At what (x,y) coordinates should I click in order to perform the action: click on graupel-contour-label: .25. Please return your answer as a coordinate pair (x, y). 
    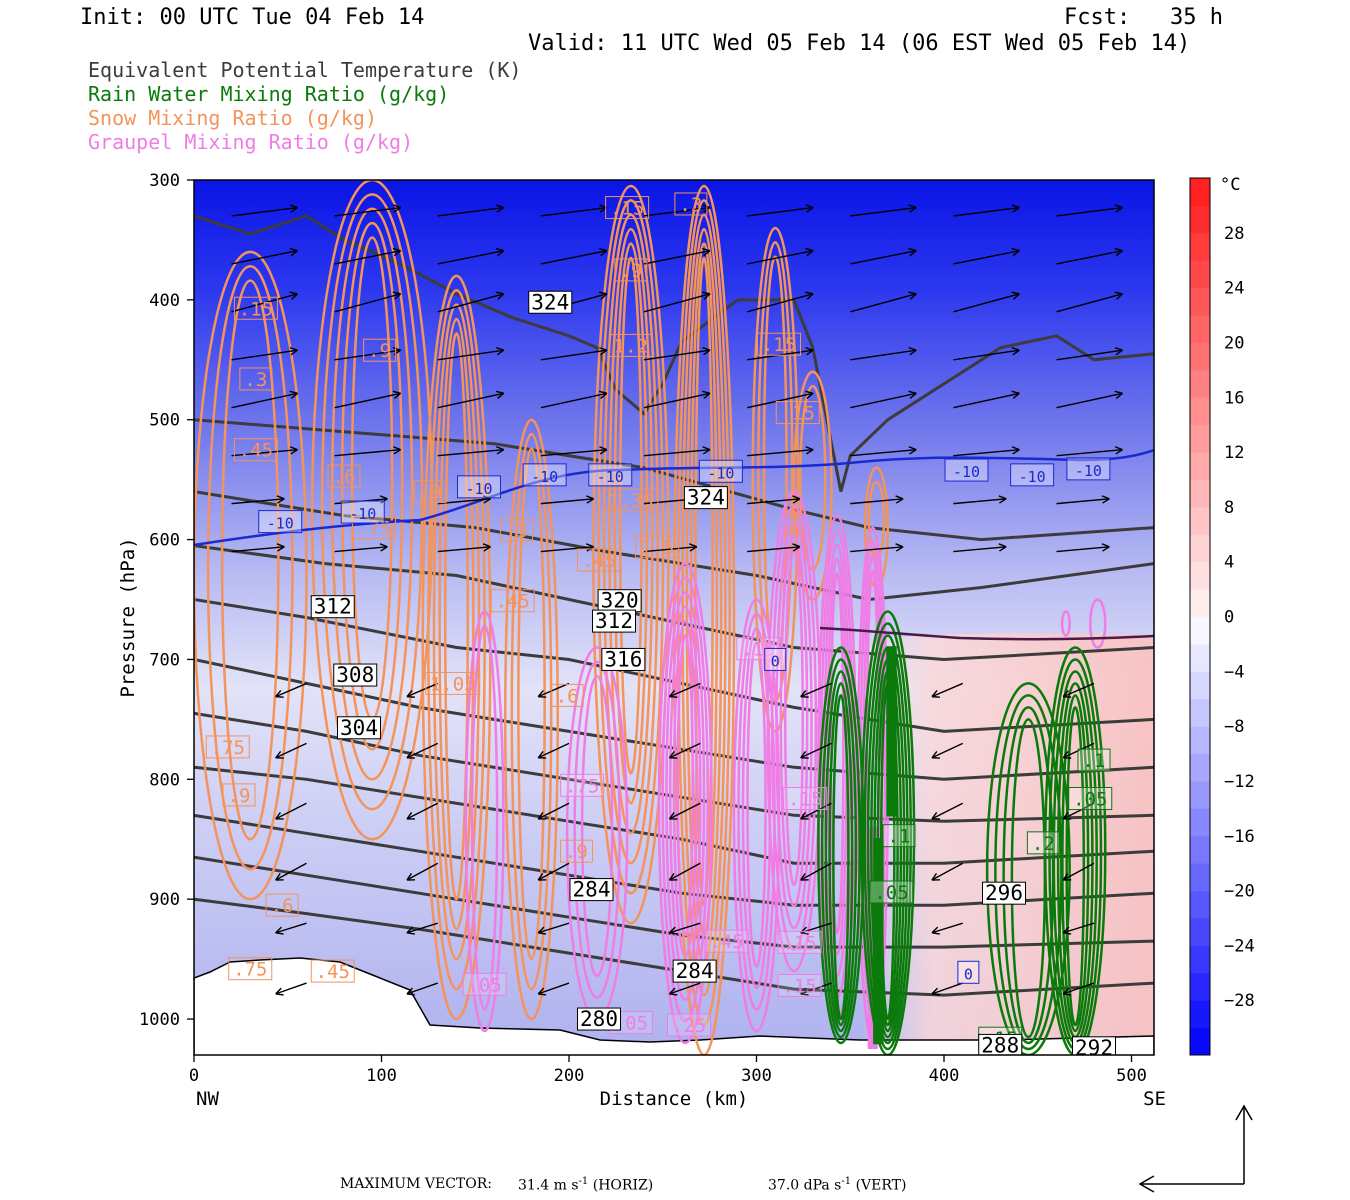
    Looking at the image, I should click on (689, 1026).